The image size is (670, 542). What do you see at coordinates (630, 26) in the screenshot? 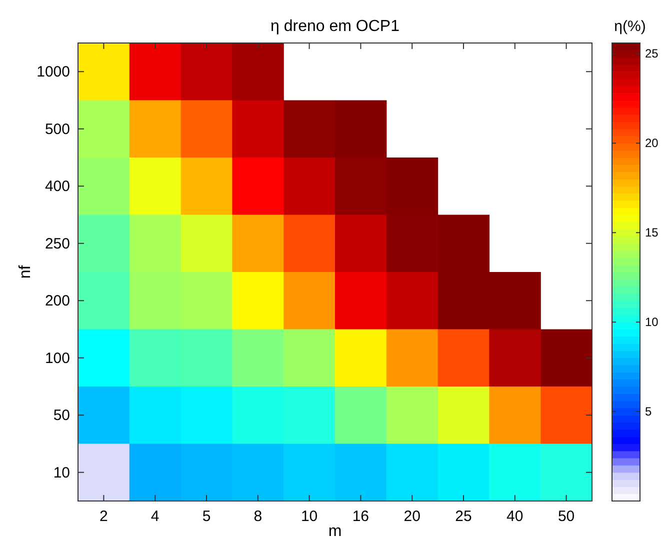
I see `color-bar-title: η(%)` at bounding box center [630, 26].